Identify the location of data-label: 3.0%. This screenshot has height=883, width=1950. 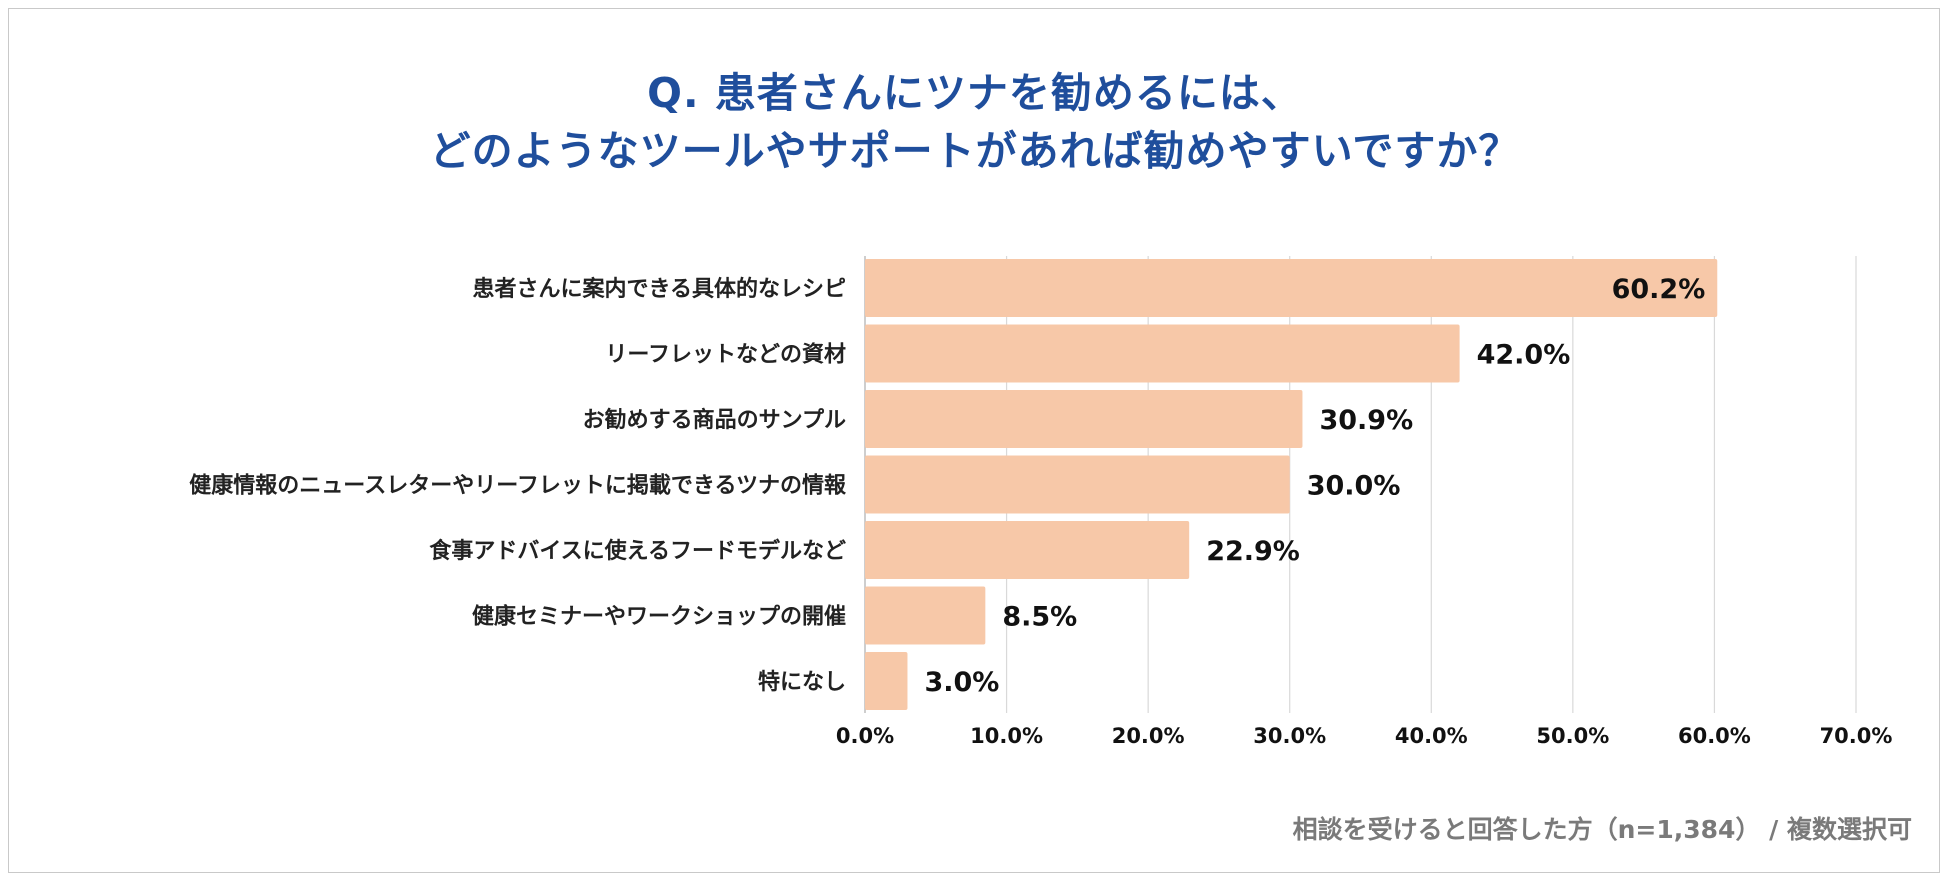
(961, 682).